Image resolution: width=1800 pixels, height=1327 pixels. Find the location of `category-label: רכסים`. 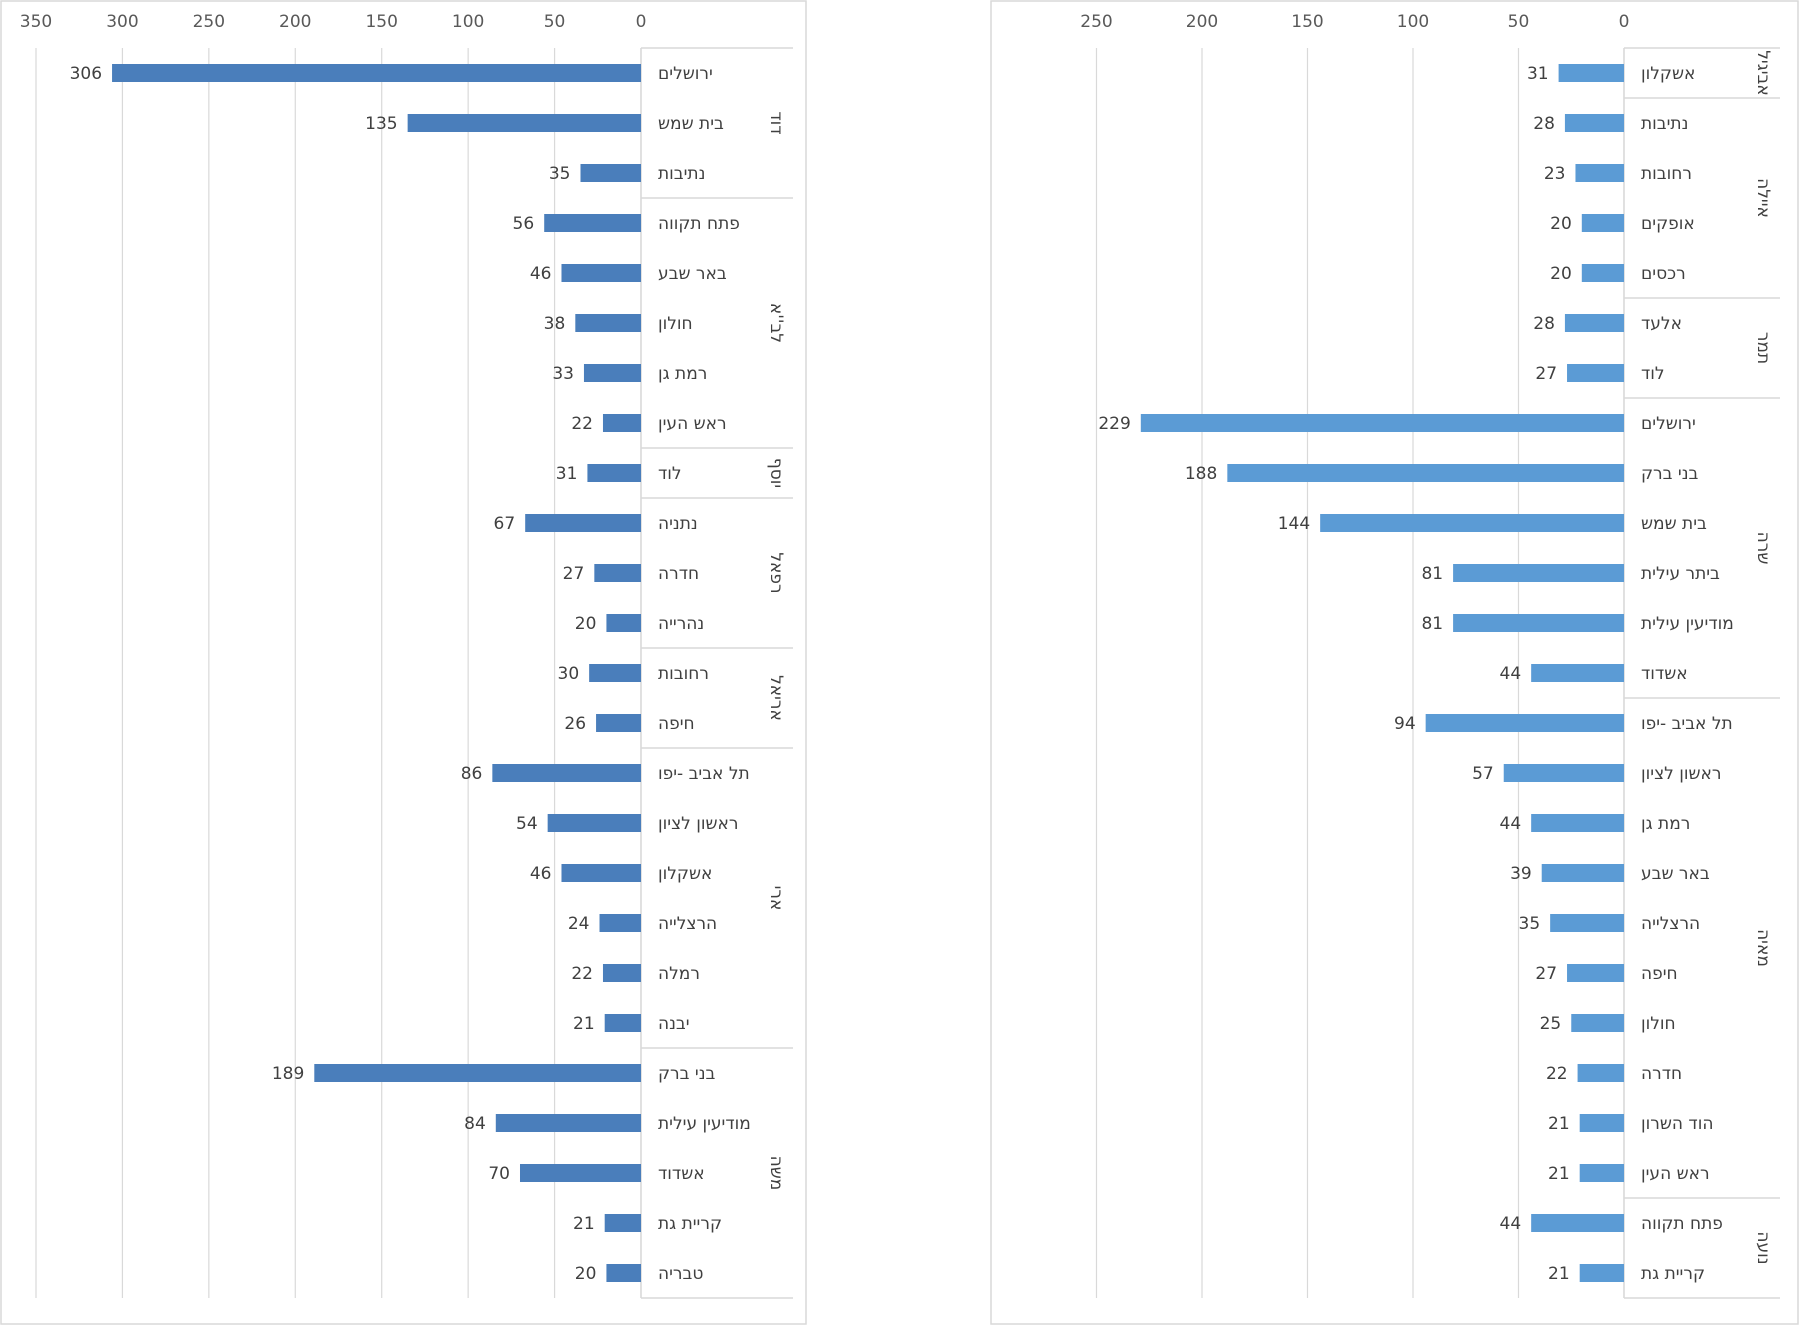

category-label: רכסים is located at coordinates (1663, 274).